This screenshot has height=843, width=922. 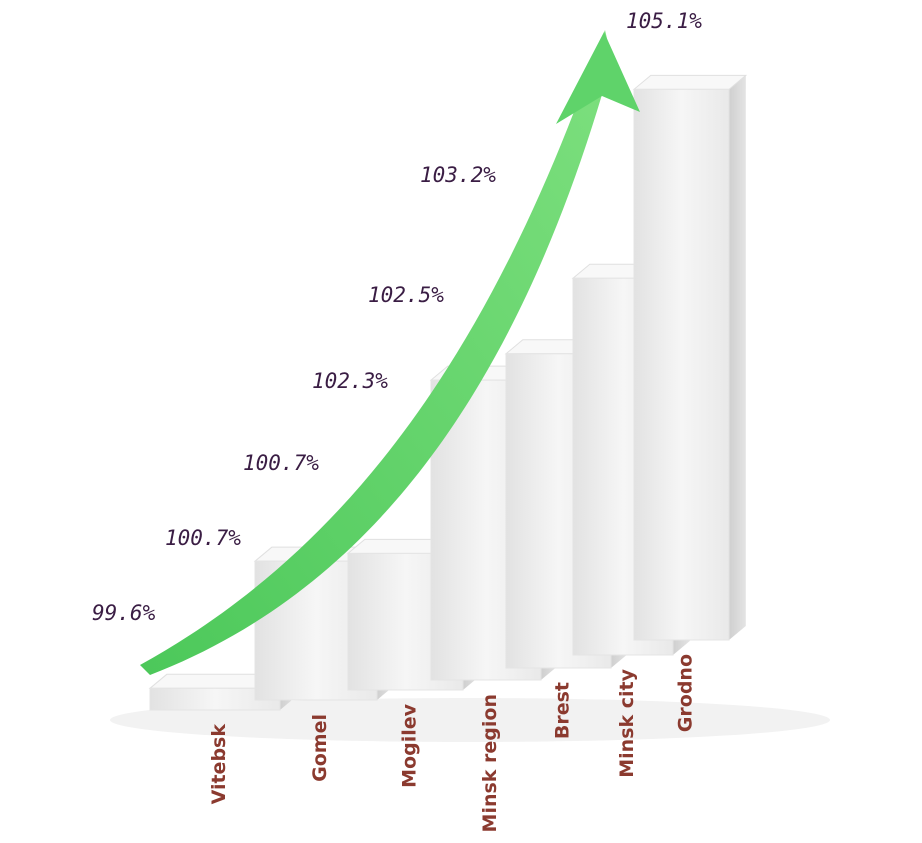 What do you see at coordinates (490, 763) in the screenshot?
I see `category-label: Minsk region` at bounding box center [490, 763].